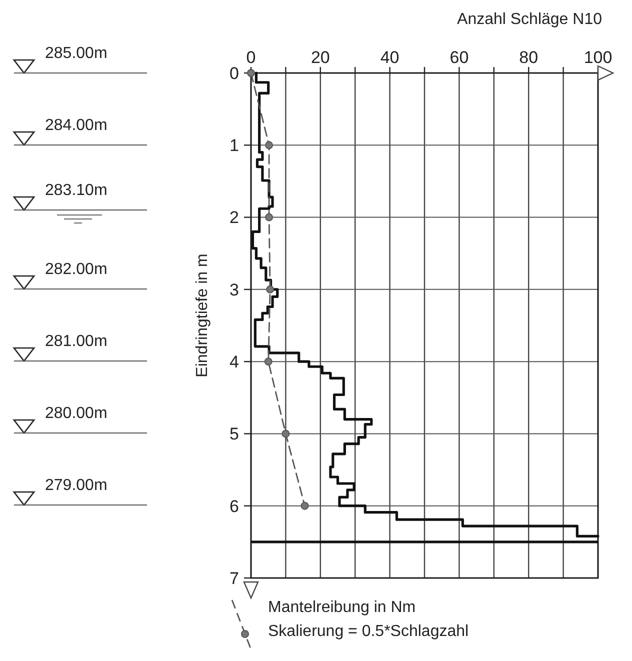 The image size is (632, 661). I want to click on text: 279.00m, so click(76, 485).